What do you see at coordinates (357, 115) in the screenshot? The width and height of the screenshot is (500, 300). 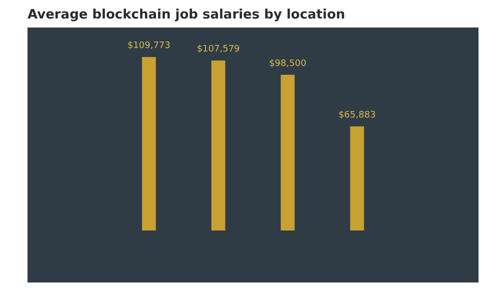 I see `data-label: $65,883` at bounding box center [357, 115].